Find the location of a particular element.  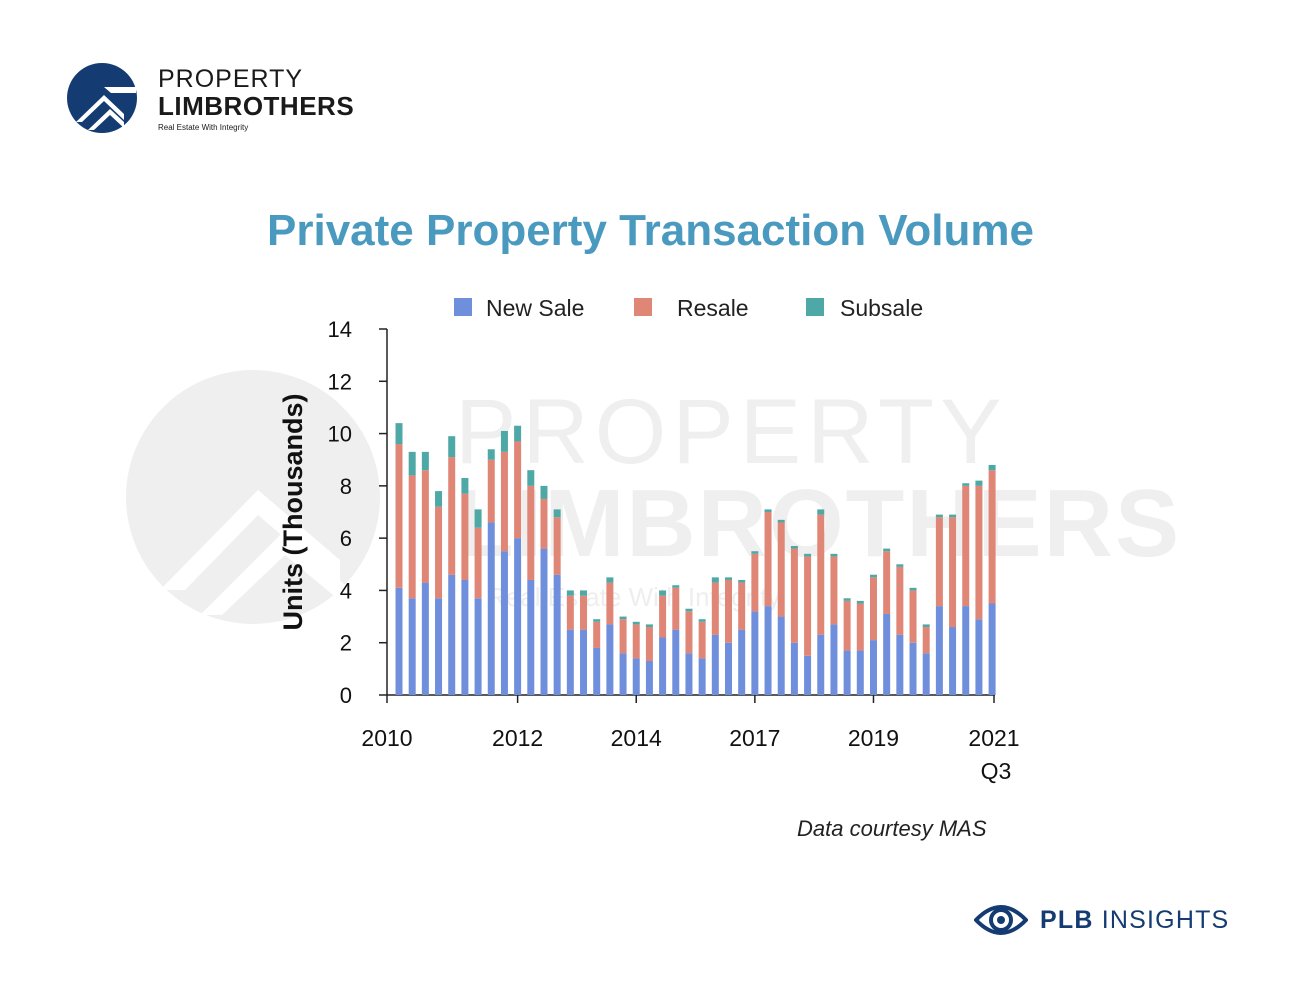

y-tick-label: 2 is located at coordinates (346, 643).